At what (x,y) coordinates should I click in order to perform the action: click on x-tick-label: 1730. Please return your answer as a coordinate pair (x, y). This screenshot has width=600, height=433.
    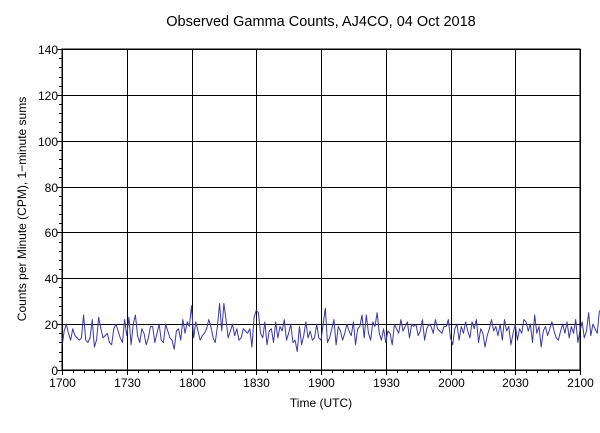
    Looking at the image, I should click on (127, 383).